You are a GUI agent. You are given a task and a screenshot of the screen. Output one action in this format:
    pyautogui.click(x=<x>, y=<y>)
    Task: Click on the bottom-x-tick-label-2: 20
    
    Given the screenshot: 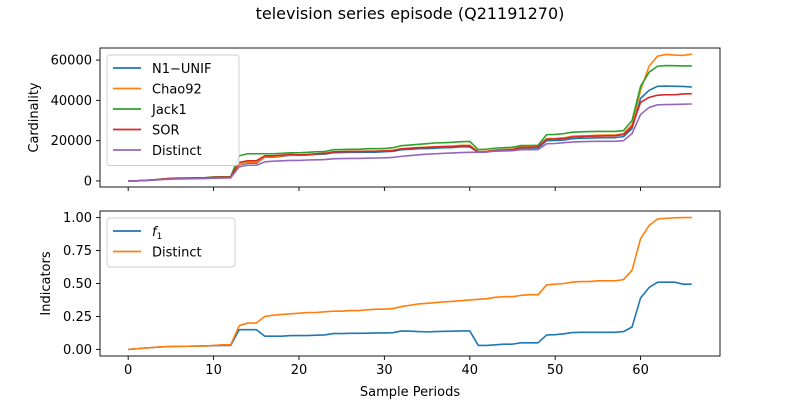 What is the action you would take?
    pyautogui.click(x=299, y=370)
    